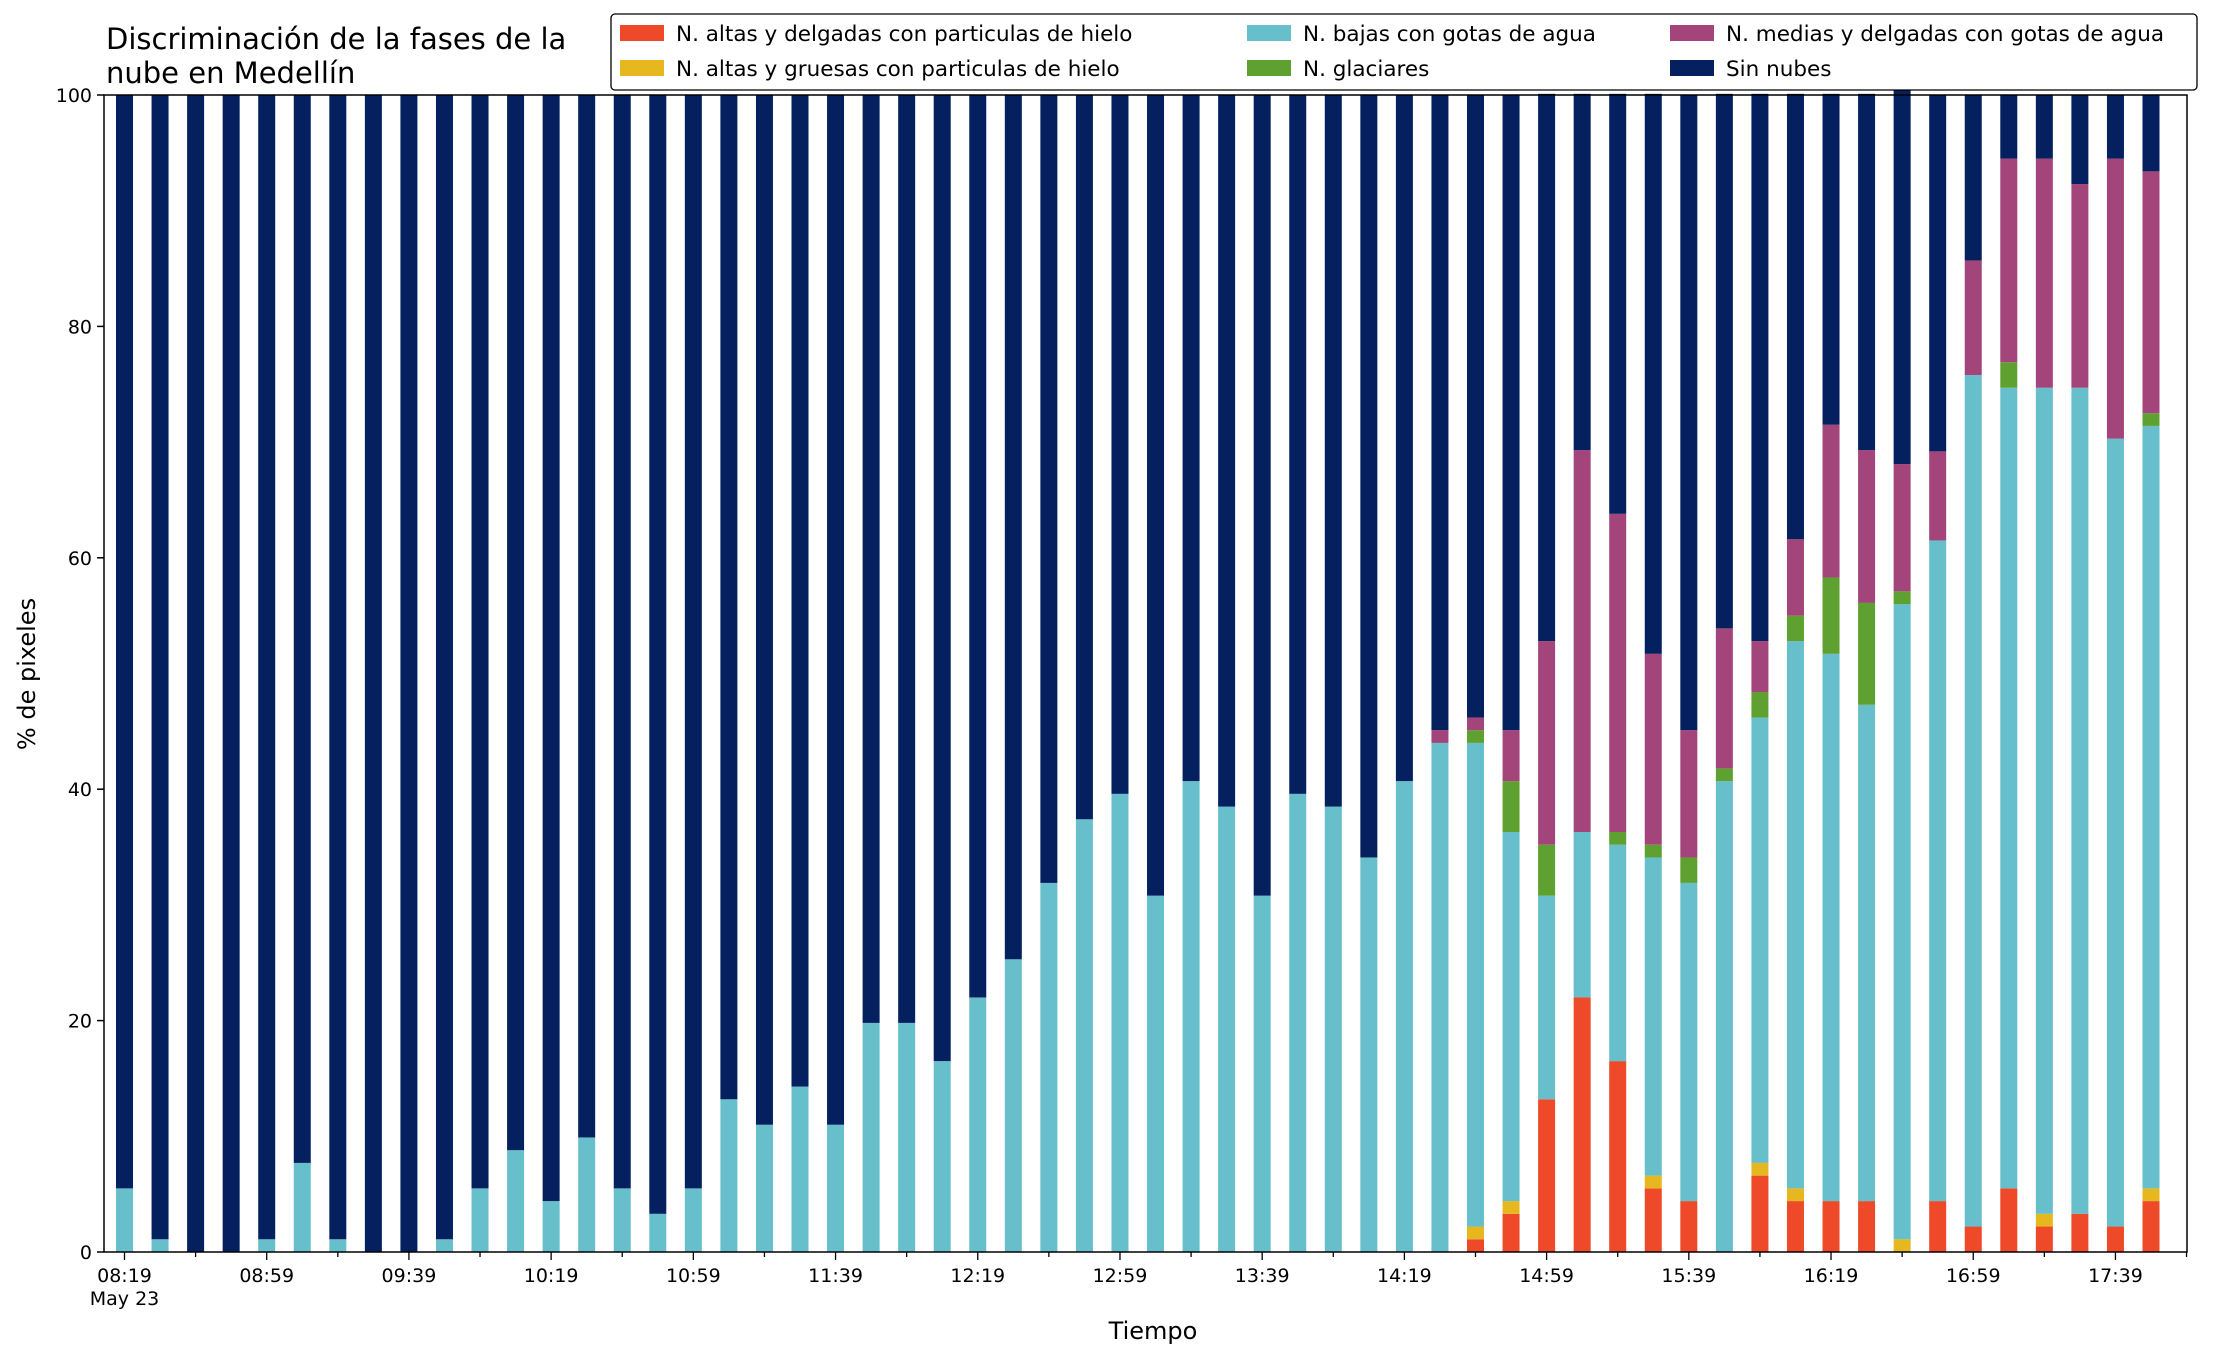  I want to click on y-axis: 0 20 40 60 80 100, so click(80, 674).